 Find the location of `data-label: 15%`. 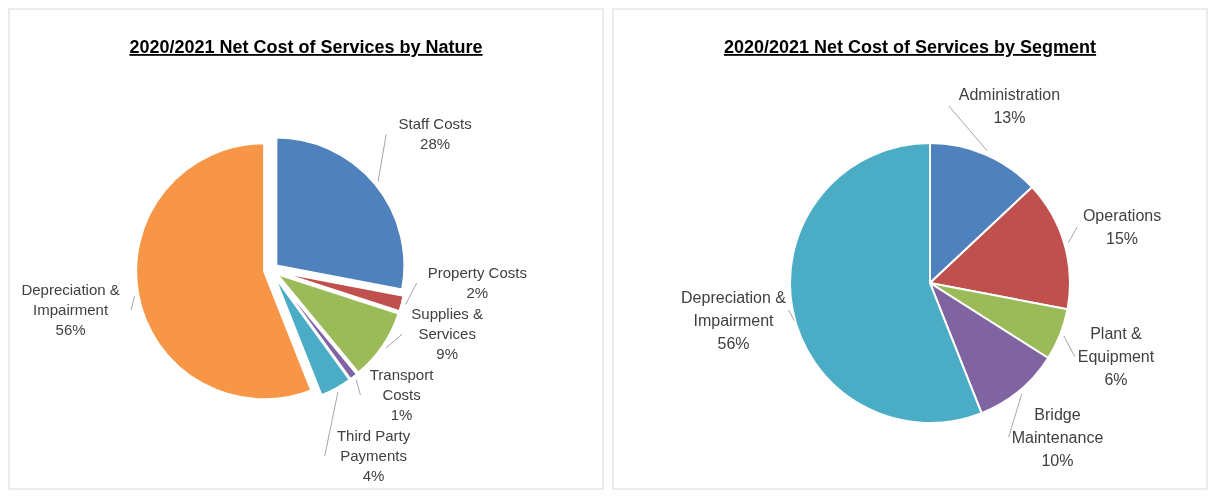

data-label: 15% is located at coordinates (1122, 239).